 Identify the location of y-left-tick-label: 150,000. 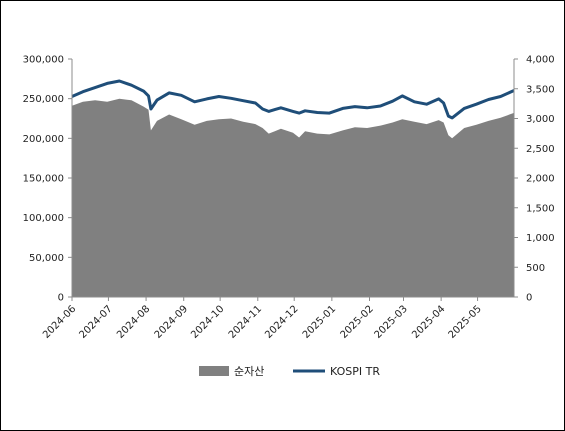
(43, 179).